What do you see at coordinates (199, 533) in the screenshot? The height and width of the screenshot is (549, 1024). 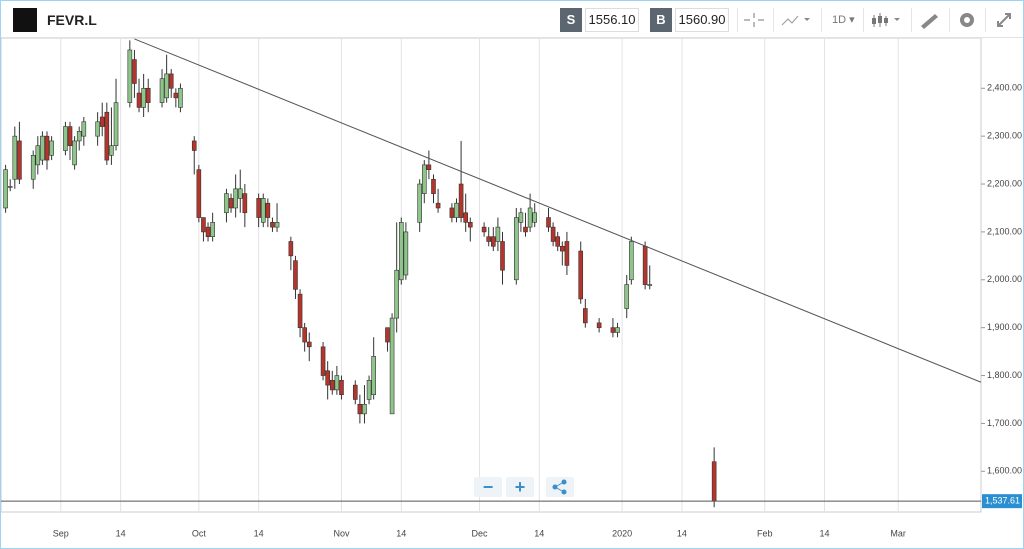 I see `x-tick-label: Oct` at bounding box center [199, 533].